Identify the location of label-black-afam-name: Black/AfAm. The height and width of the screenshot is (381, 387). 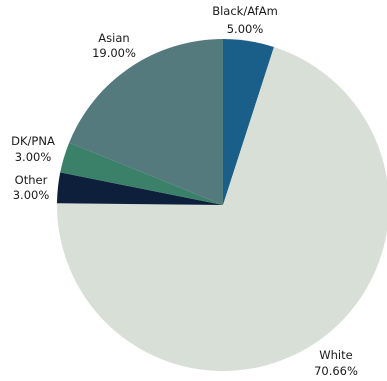
(245, 11).